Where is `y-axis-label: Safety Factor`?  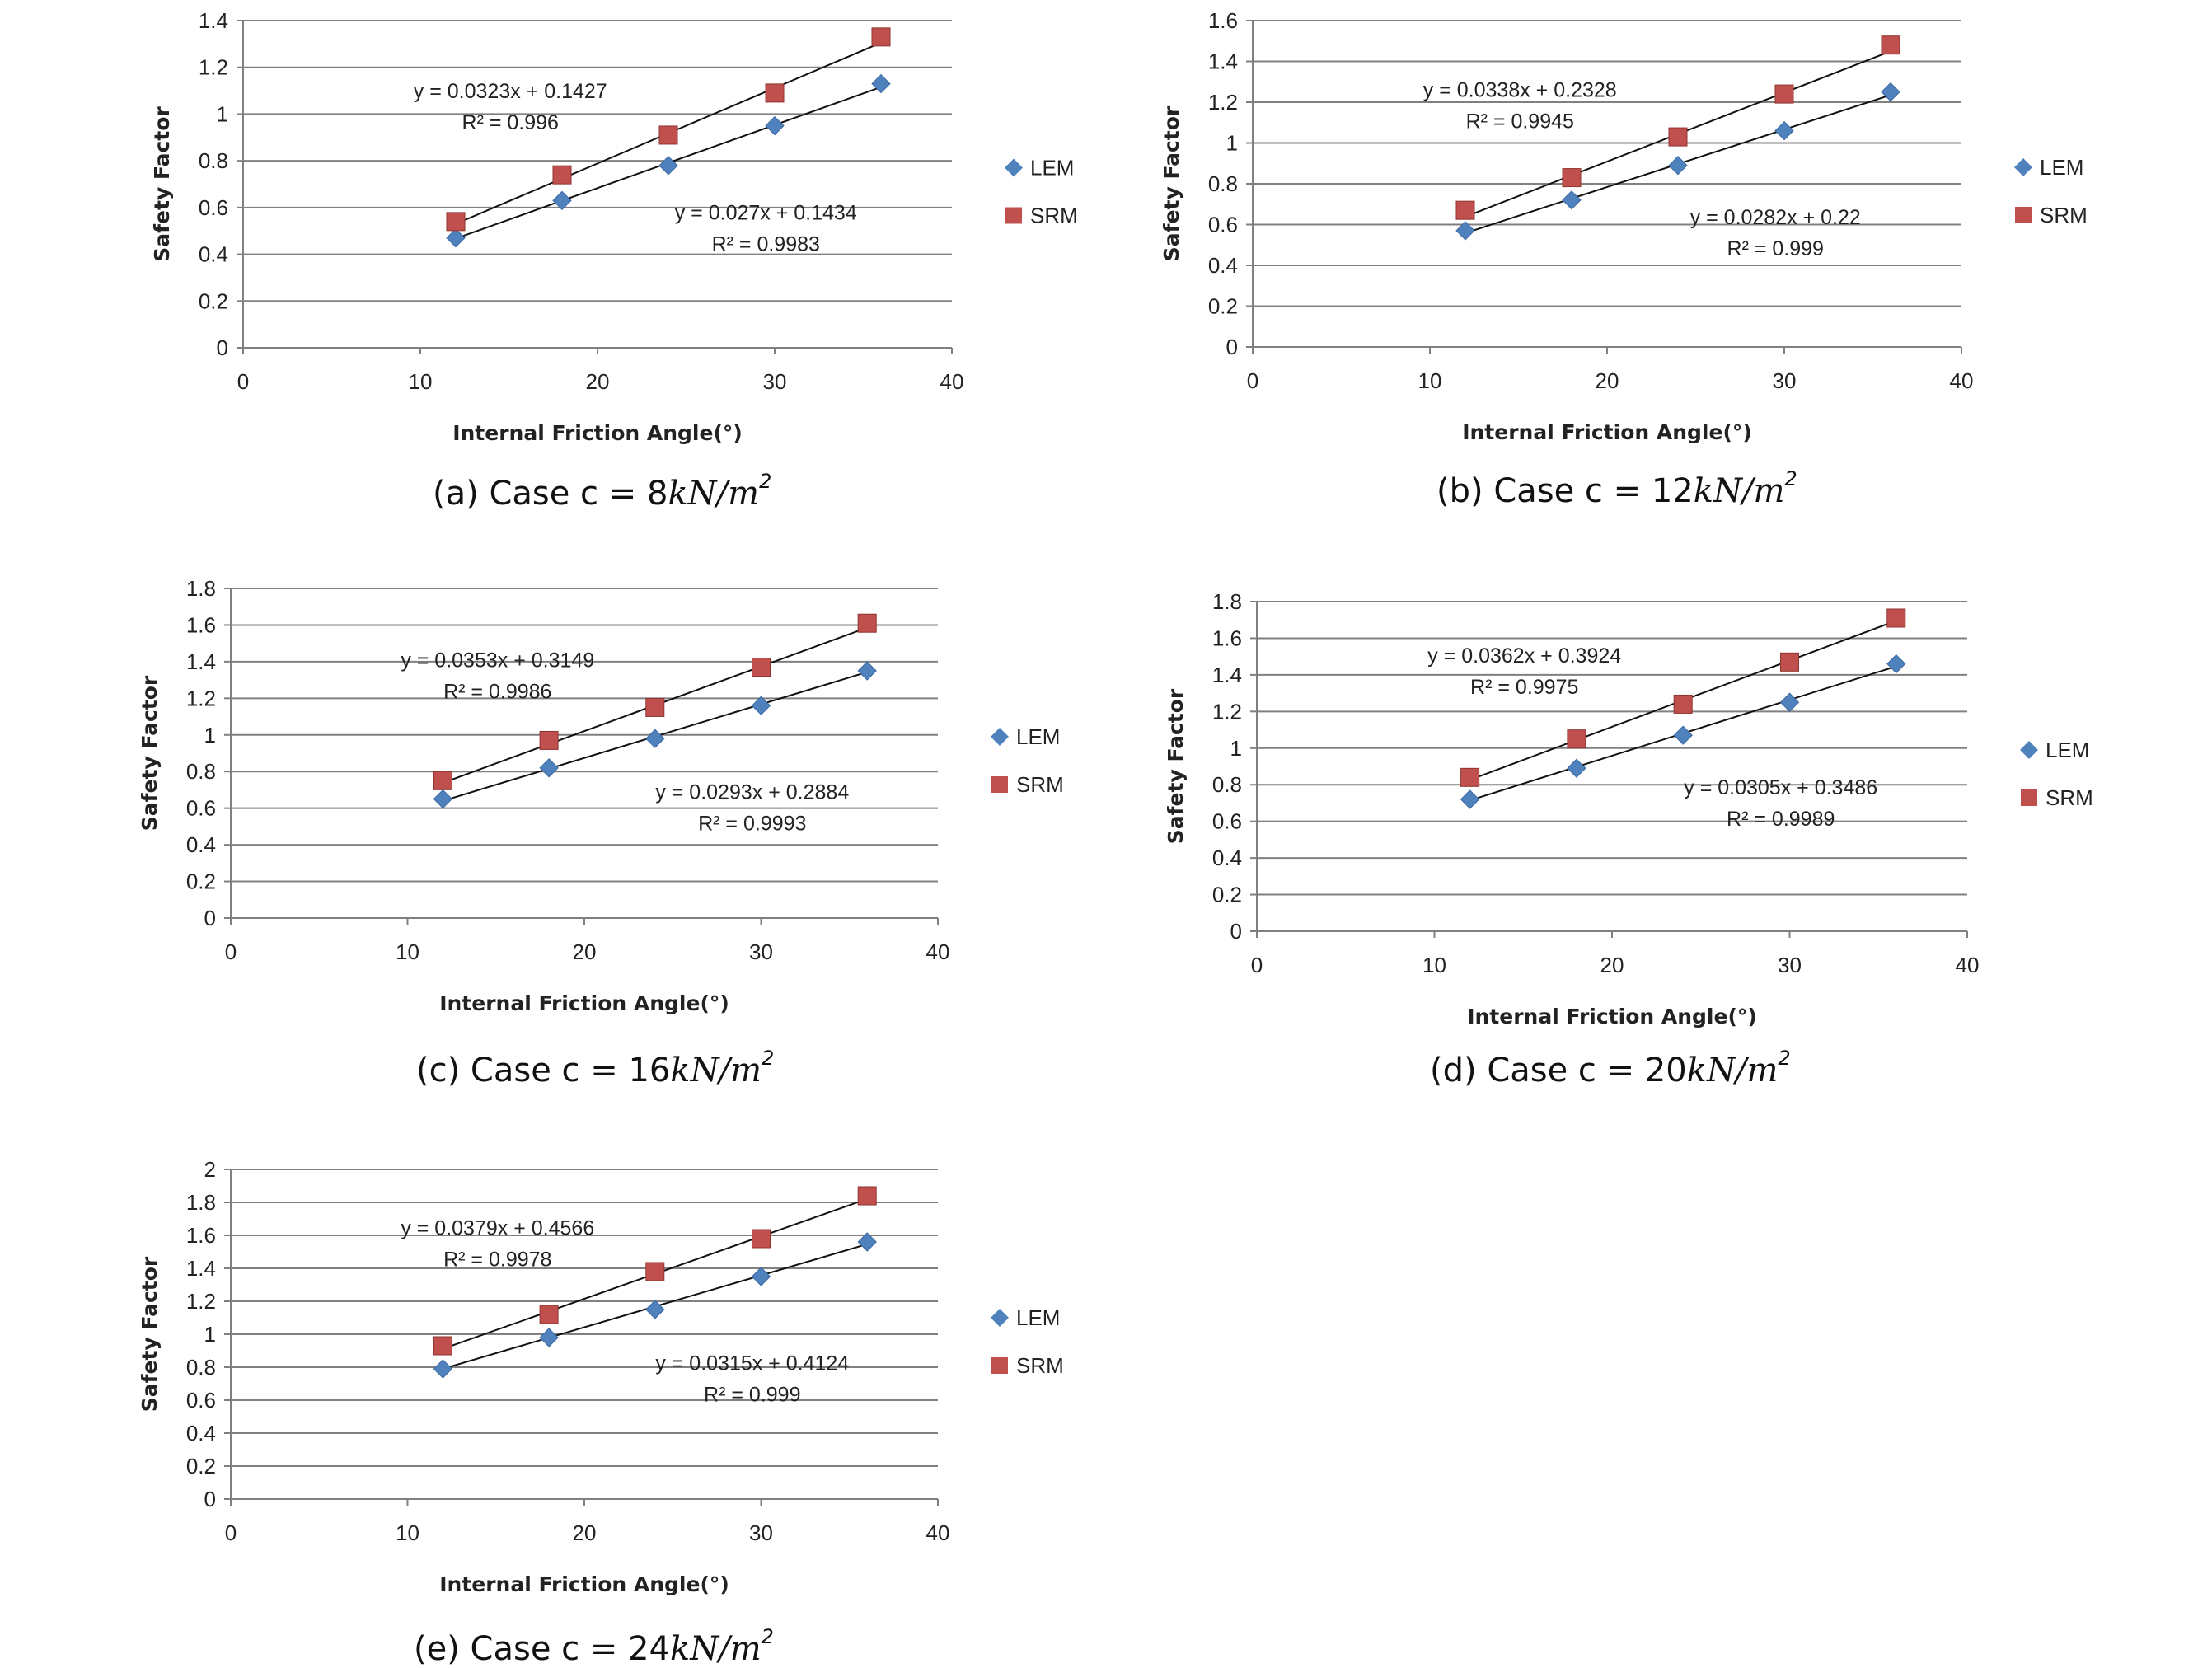
y-axis-label: Safety Factor is located at coordinates (150, 1334).